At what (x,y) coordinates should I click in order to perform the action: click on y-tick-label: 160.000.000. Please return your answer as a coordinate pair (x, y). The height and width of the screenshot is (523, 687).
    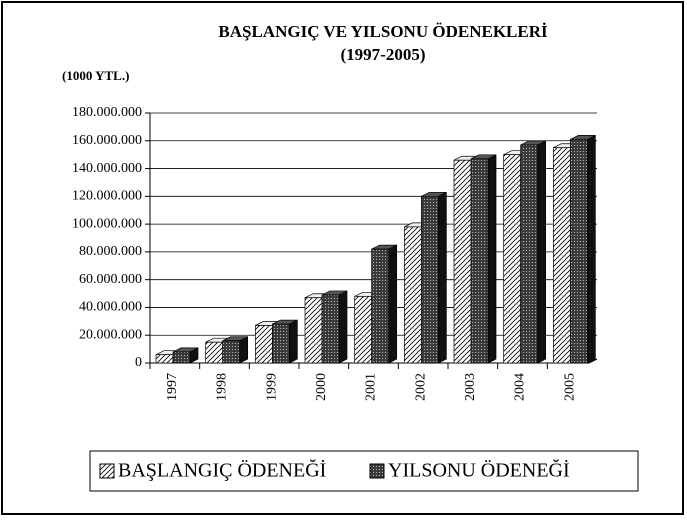
    Looking at the image, I should click on (107, 140).